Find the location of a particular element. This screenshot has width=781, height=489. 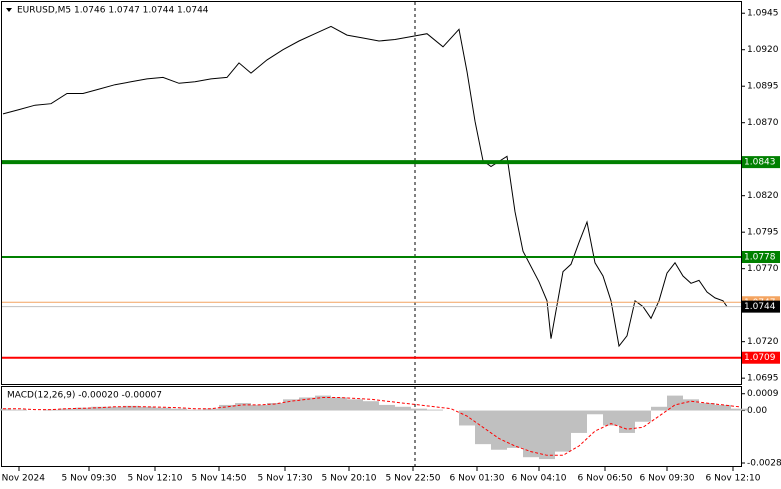

x-tick-label: 5 Nov 22:50 is located at coordinates (413, 479).